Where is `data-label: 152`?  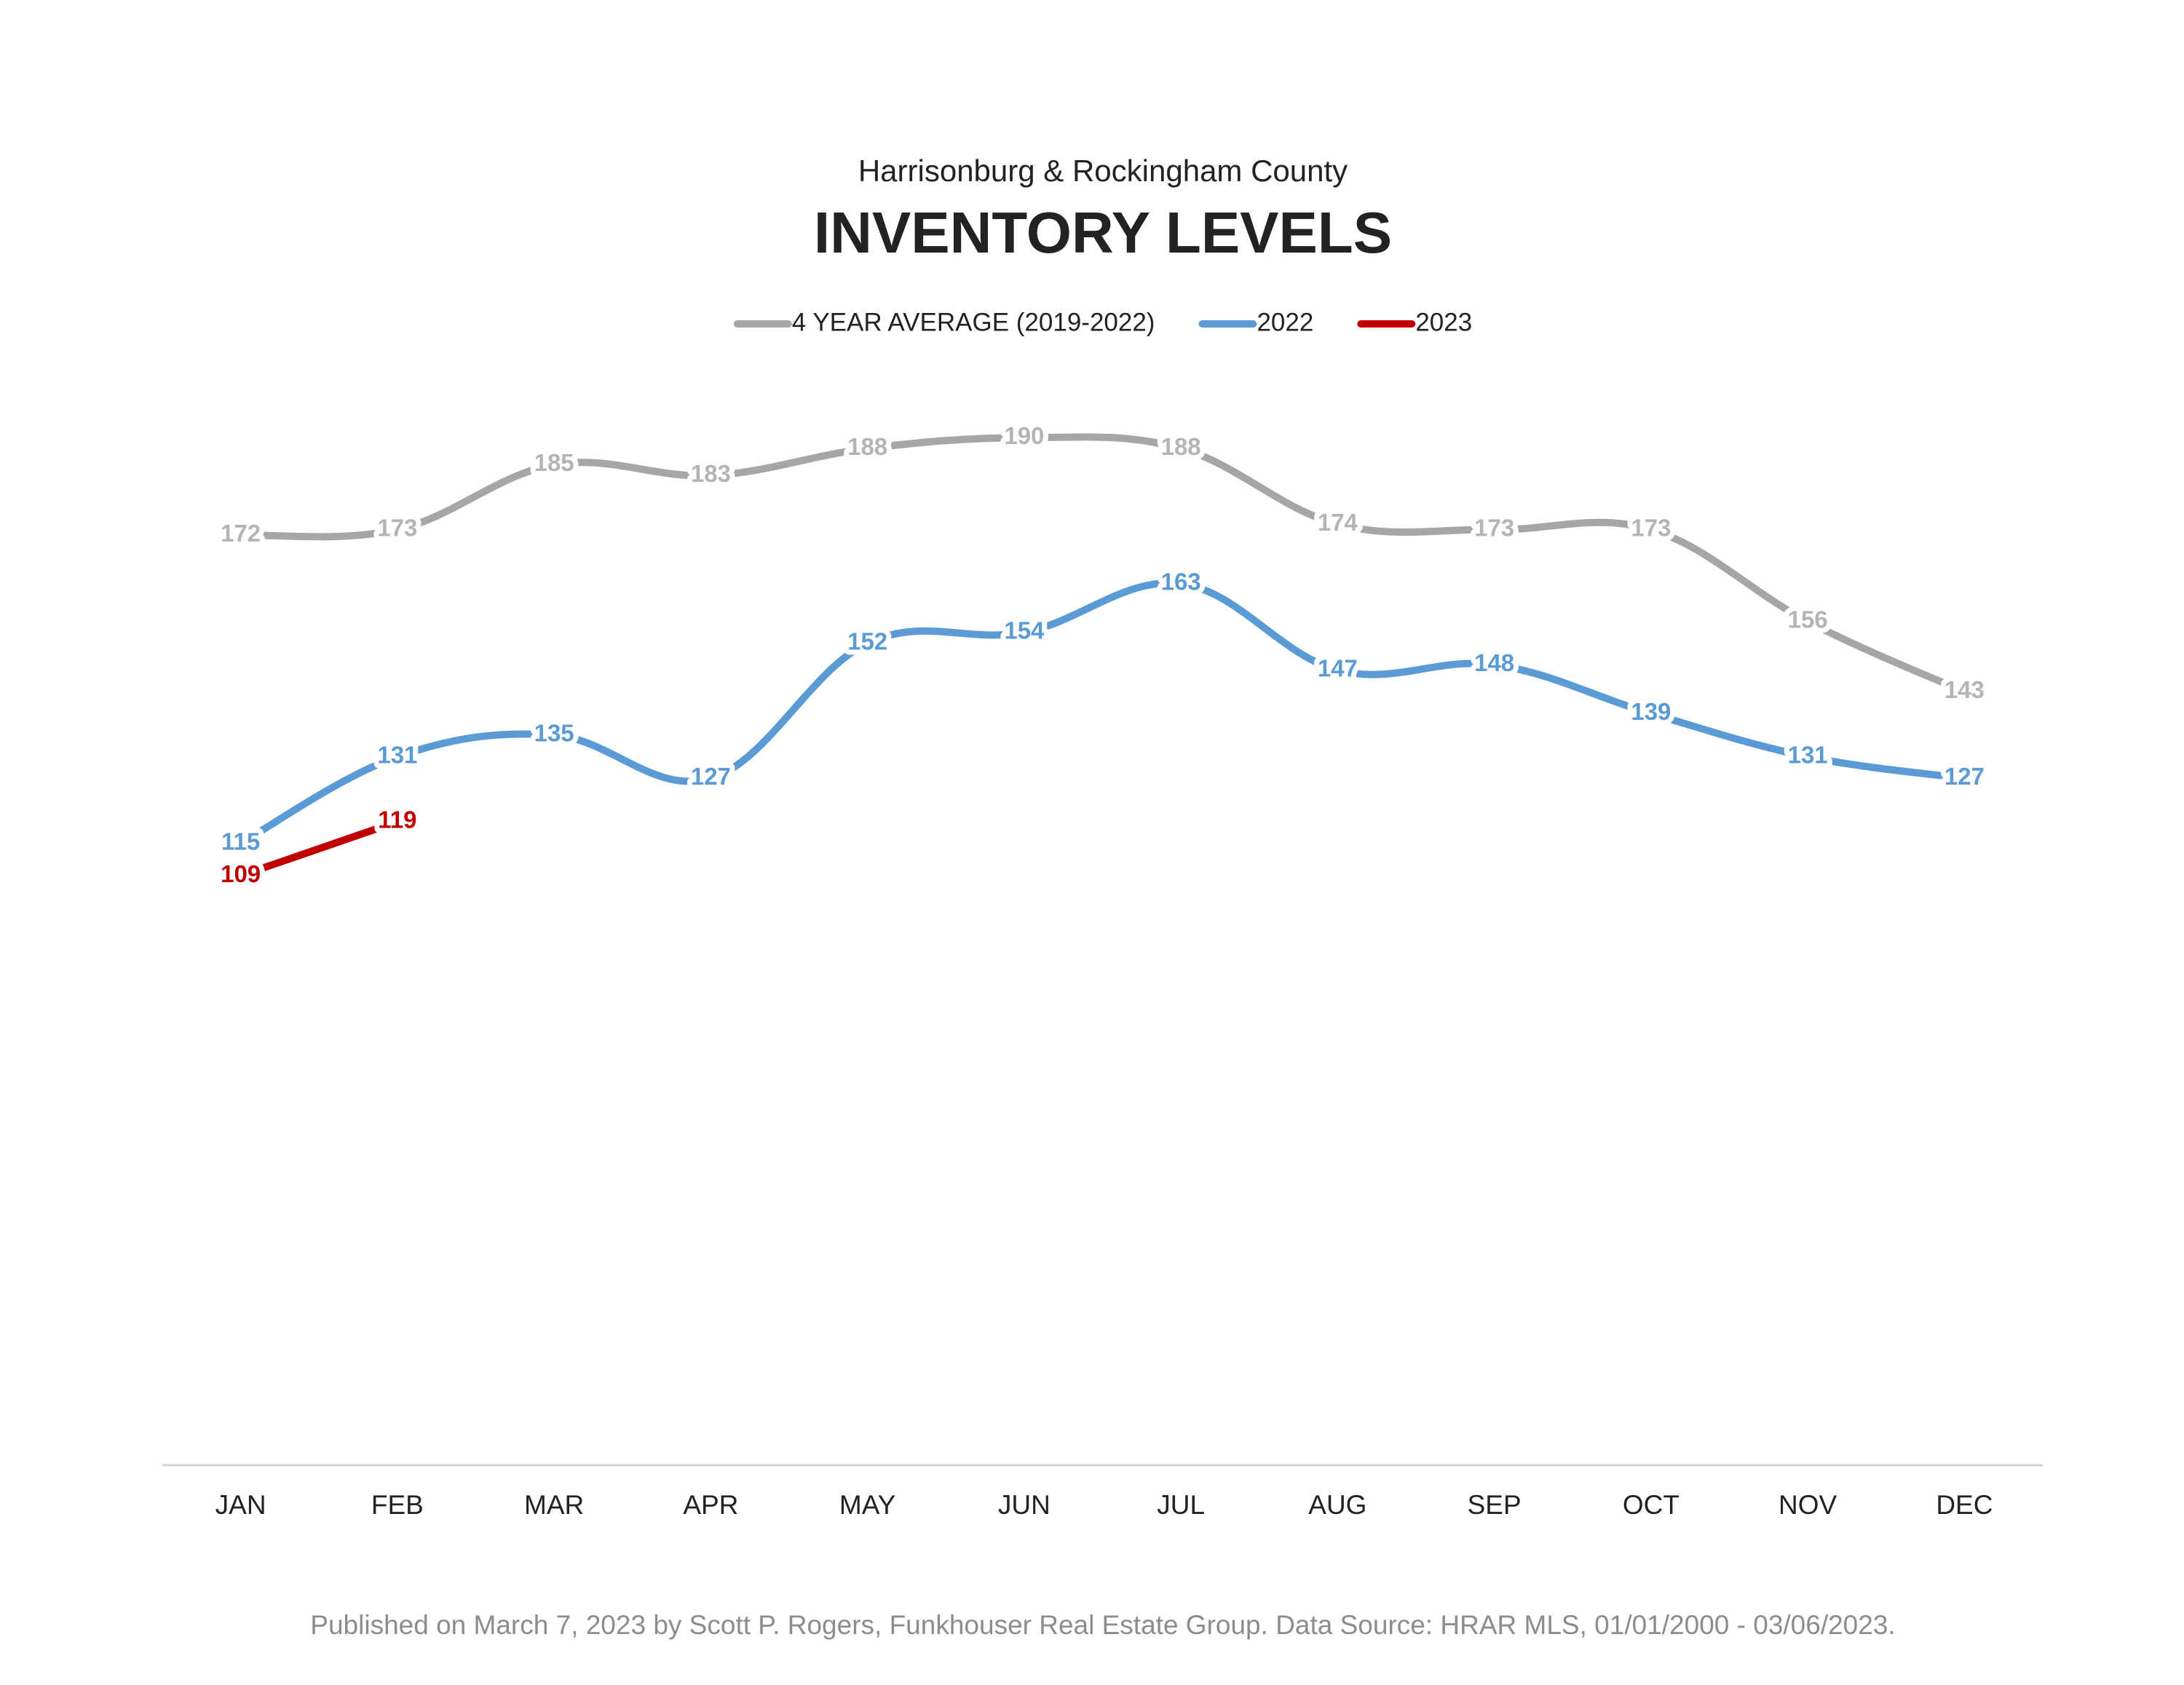 data-label: 152 is located at coordinates (867, 640).